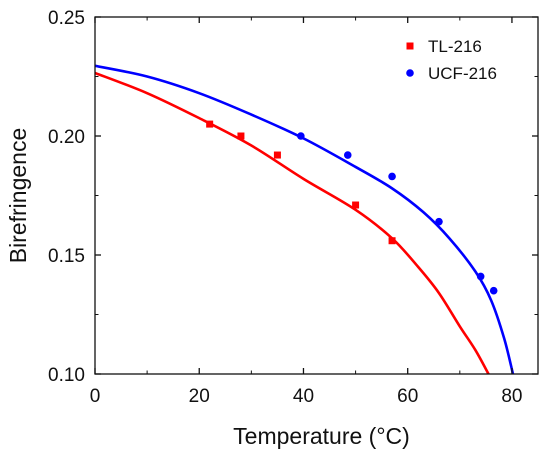  Describe the element at coordinates (66, 137) in the screenshot. I see `y-tick-label: 0.20` at that location.